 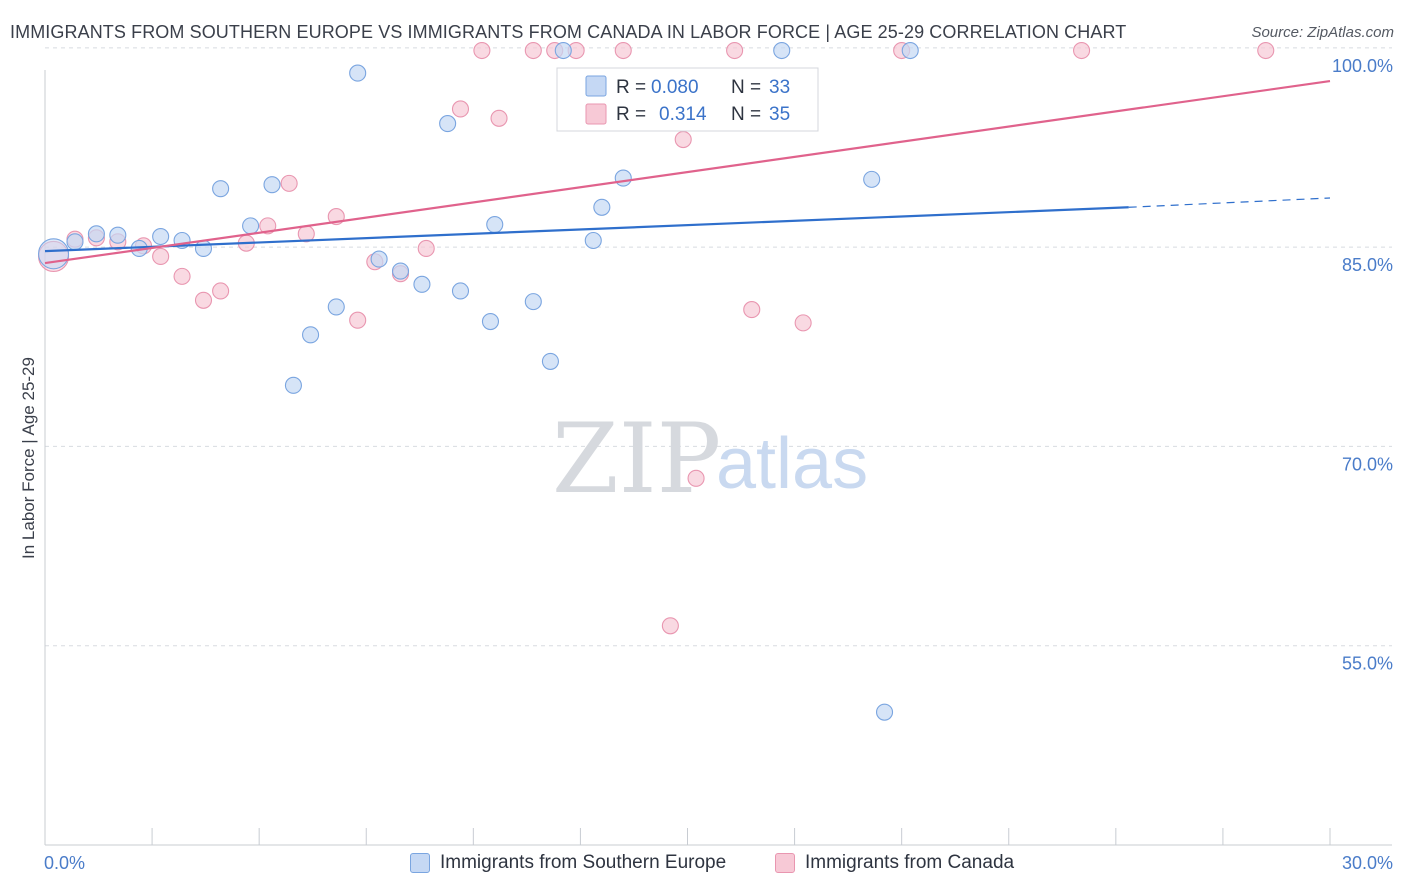 What do you see at coordinates (631, 114) in the screenshot?
I see `legend-pink-r-label: R =` at bounding box center [631, 114].